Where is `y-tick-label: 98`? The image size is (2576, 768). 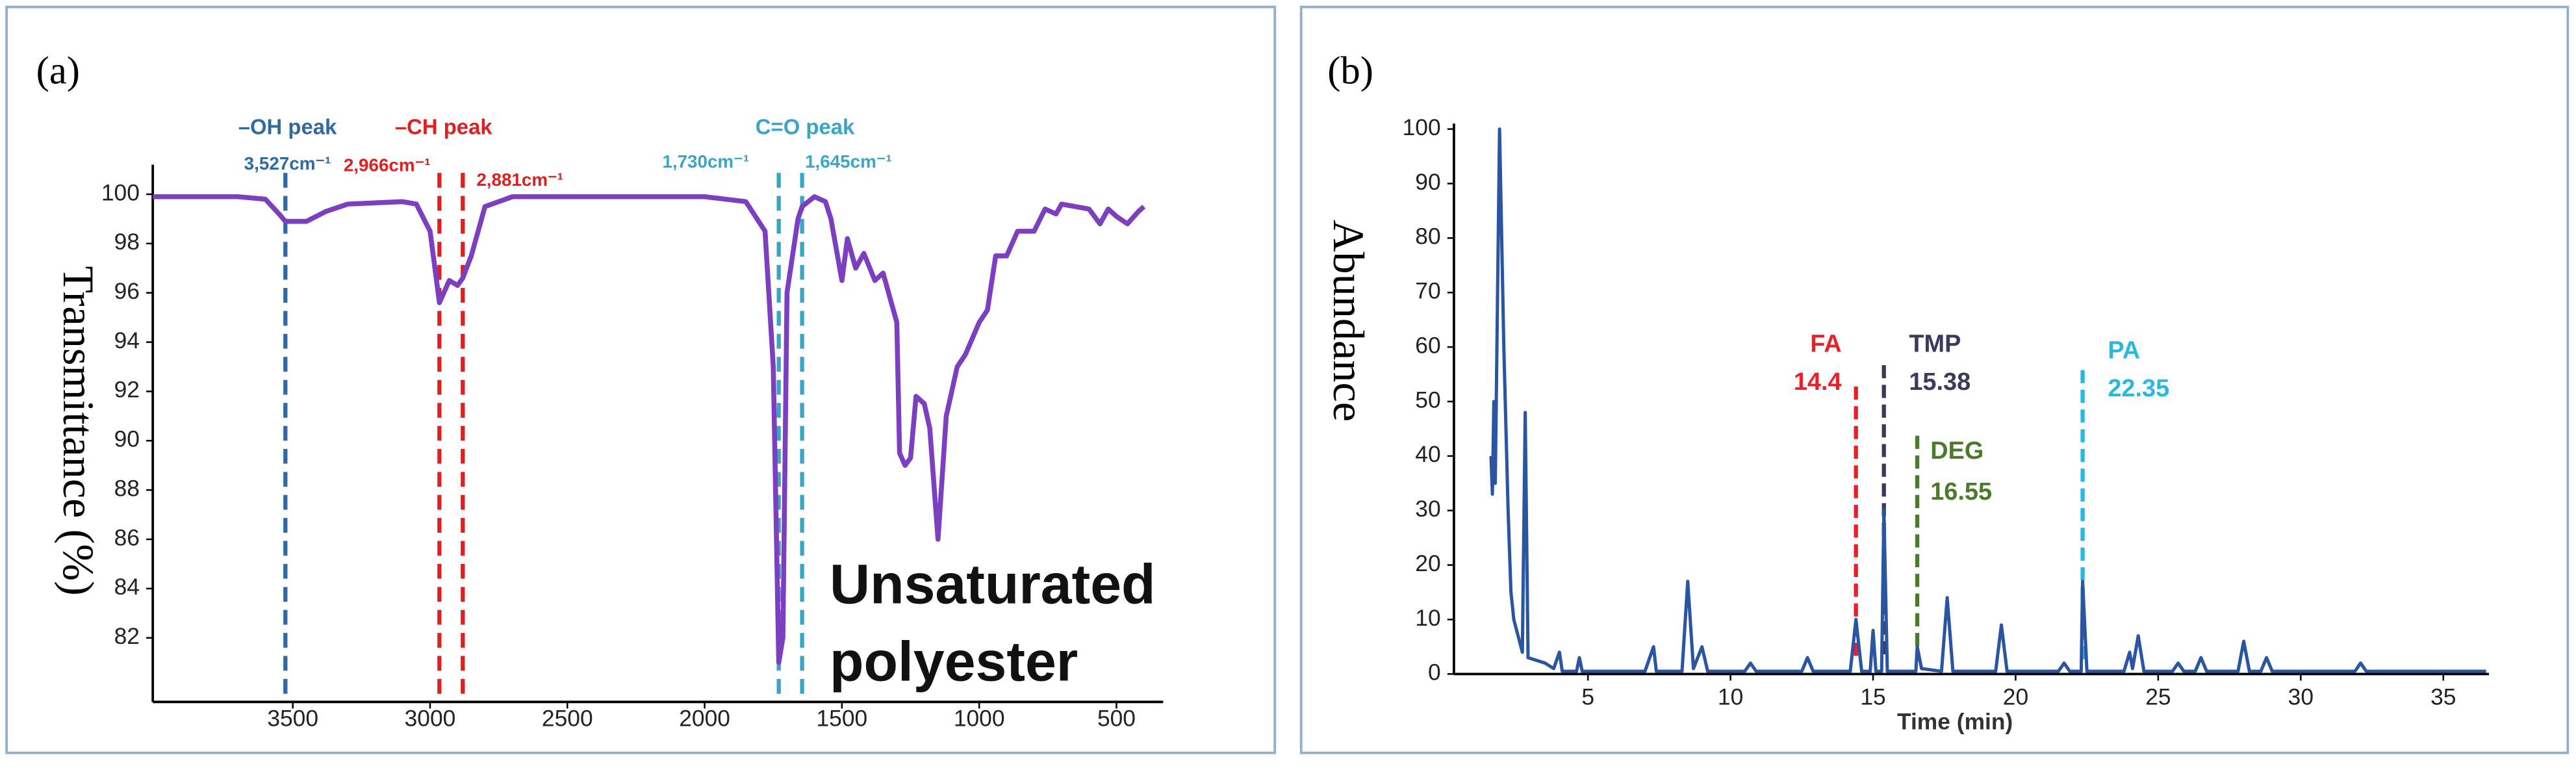 y-tick-label: 98 is located at coordinates (127, 242).